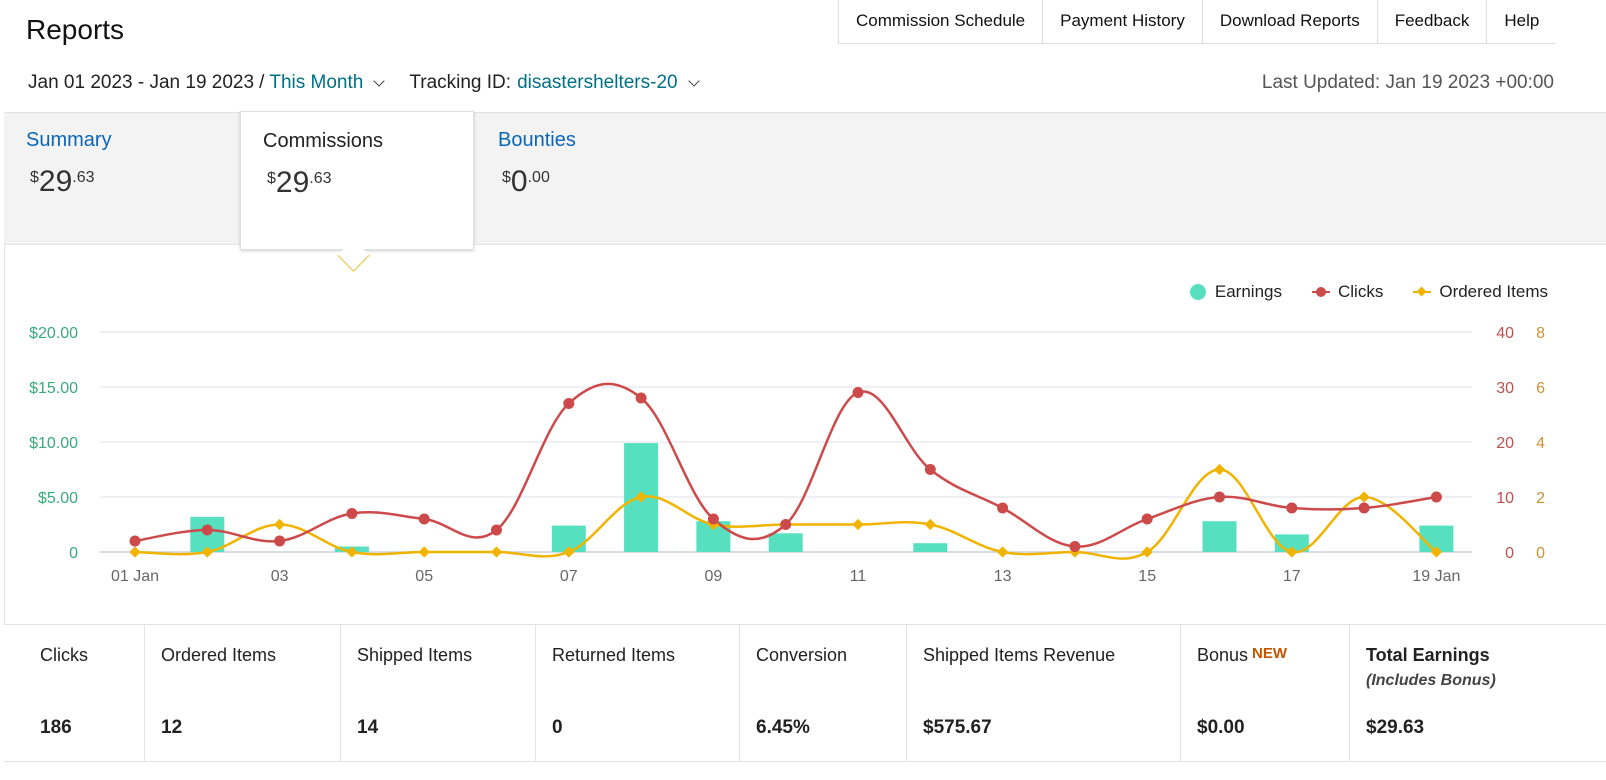 This screenshot has width=1606, height=780. Describe the element at coordinates (1505, 388) in the screenshot. I see `clicks-axis-tick-label: 30` at that location.